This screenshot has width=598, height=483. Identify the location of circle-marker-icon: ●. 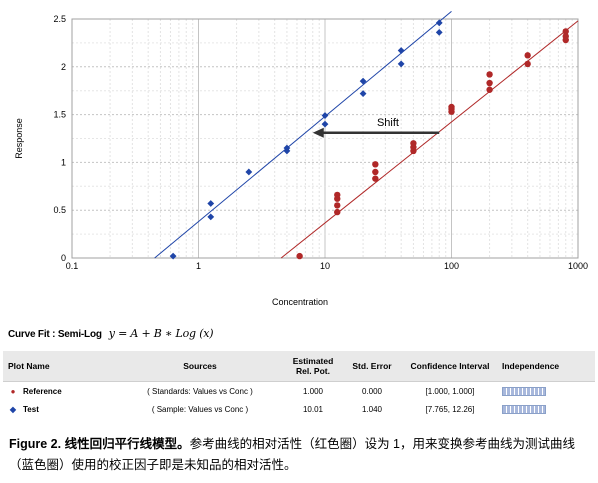
(13, 391).